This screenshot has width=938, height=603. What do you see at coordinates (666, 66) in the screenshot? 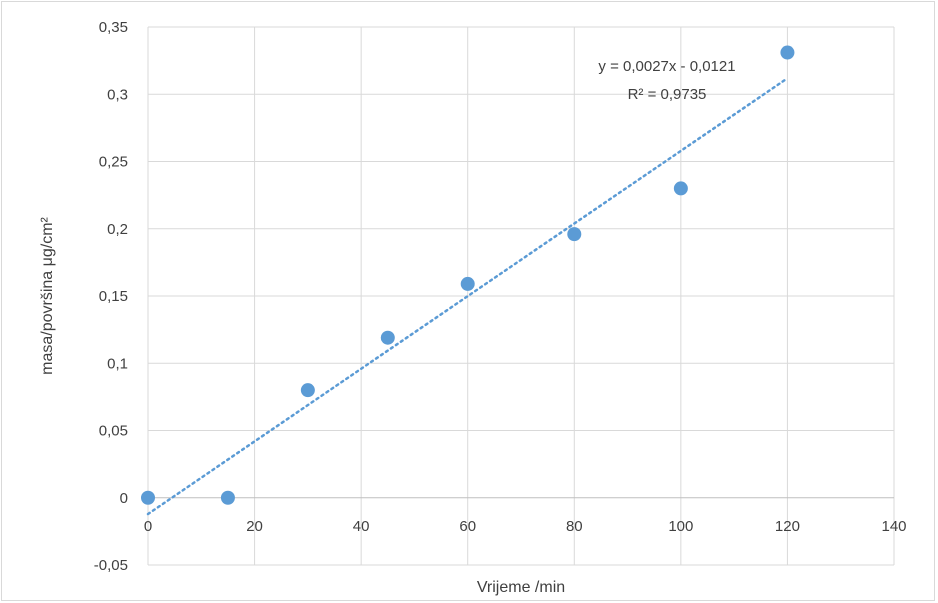
I see `trendline-equation: y = 0,0027x - 0,0121` at bounding box center [666, 66].